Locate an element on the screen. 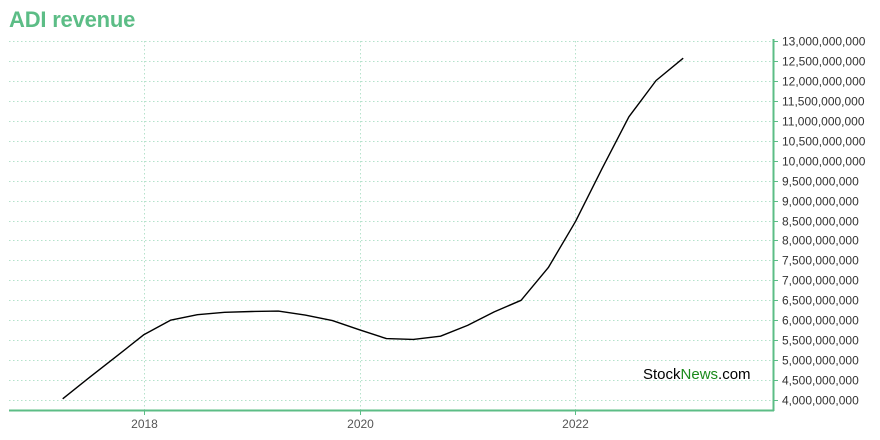  y-tick-label: 13,000,000,000 is located at coordinates (824, 42).